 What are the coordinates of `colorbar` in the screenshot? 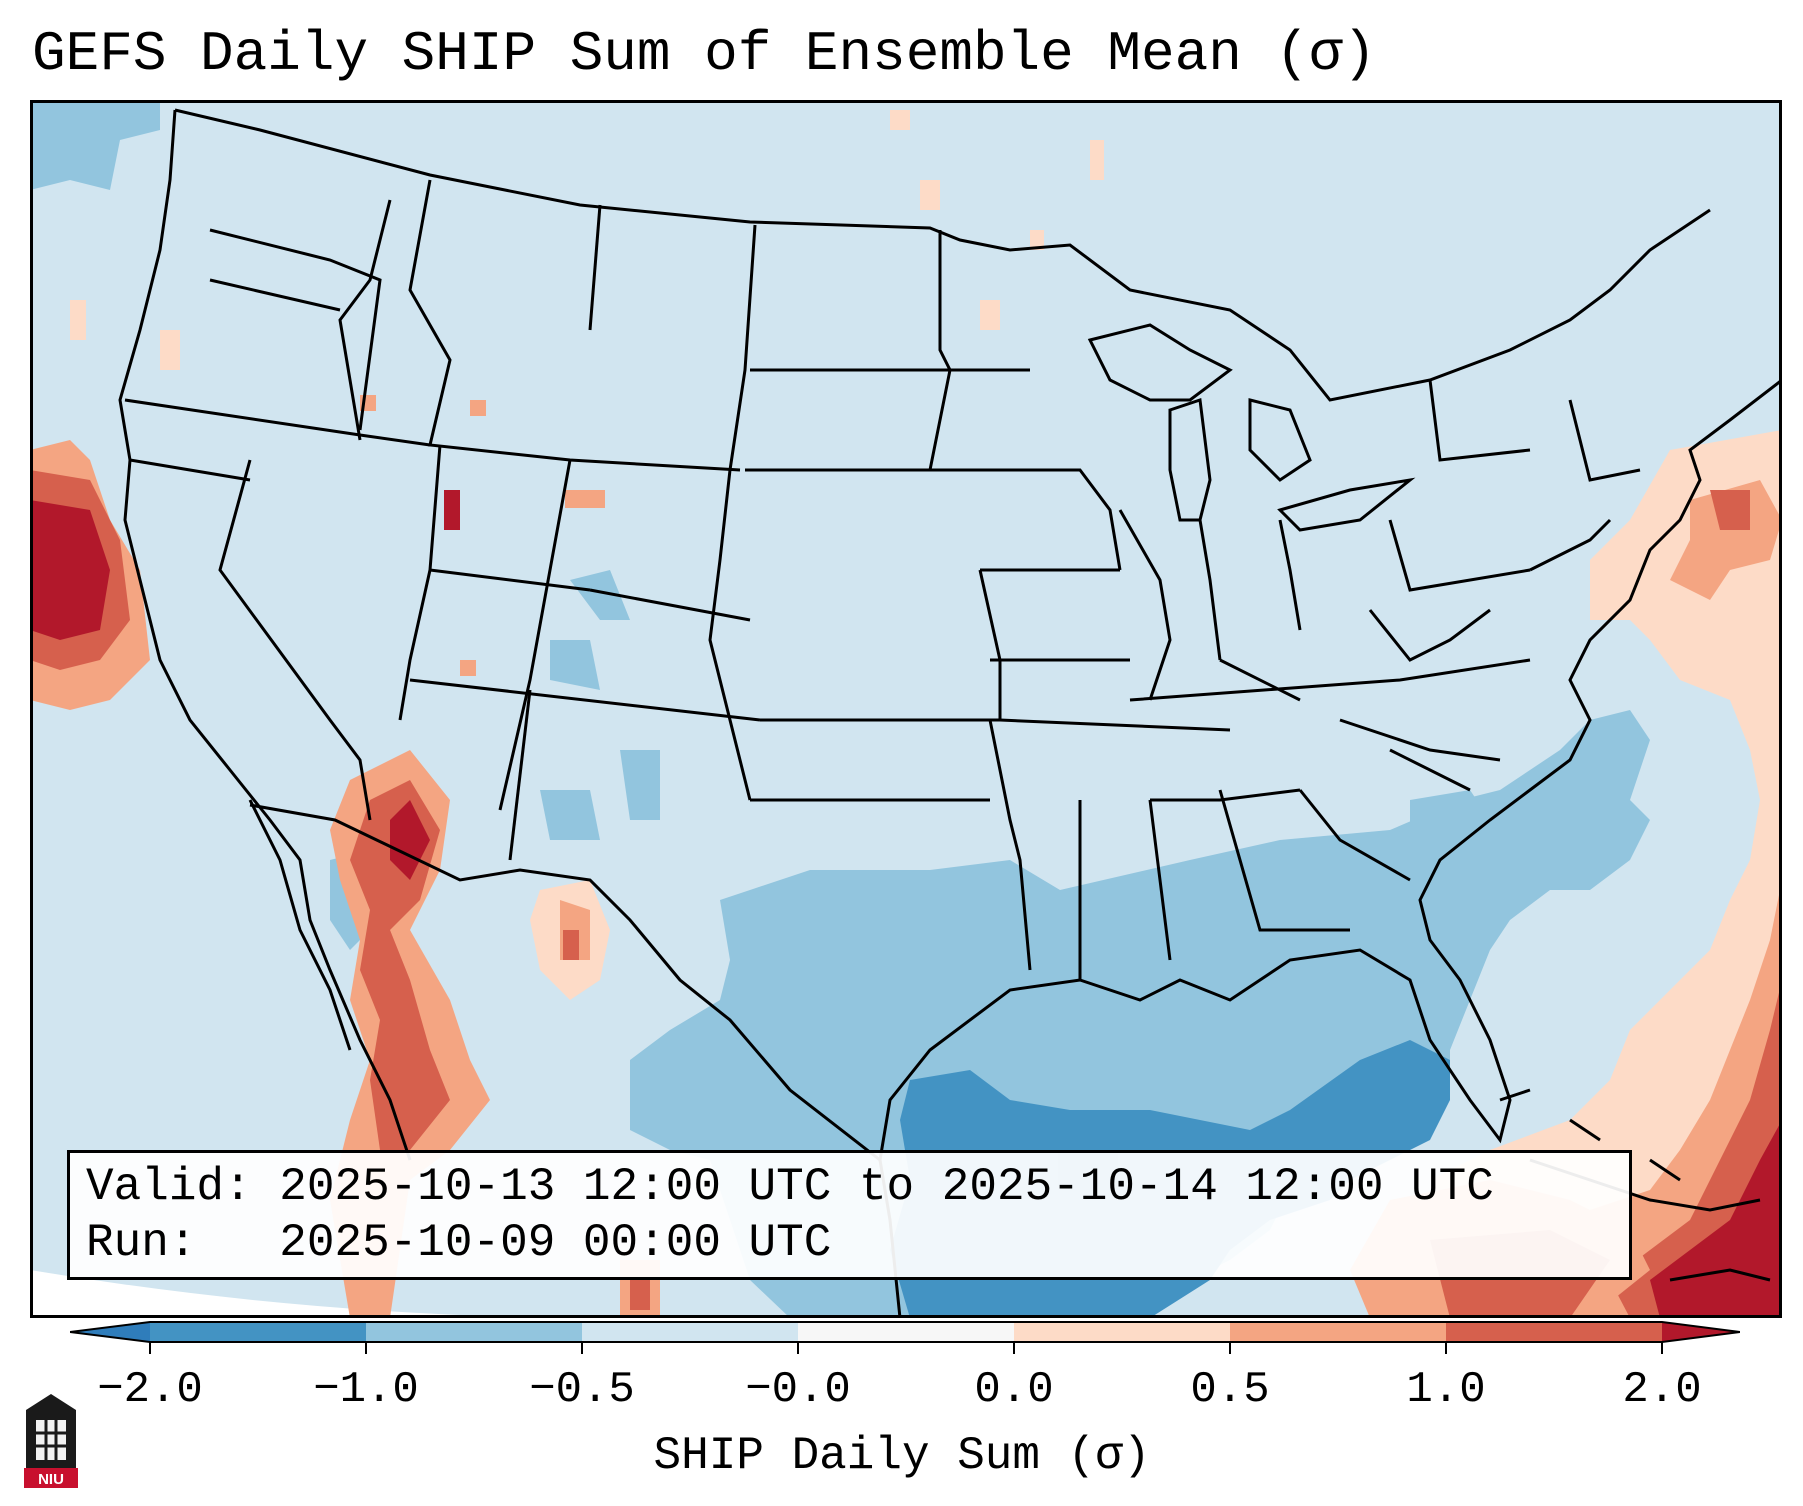 It's located at (905, 1337).